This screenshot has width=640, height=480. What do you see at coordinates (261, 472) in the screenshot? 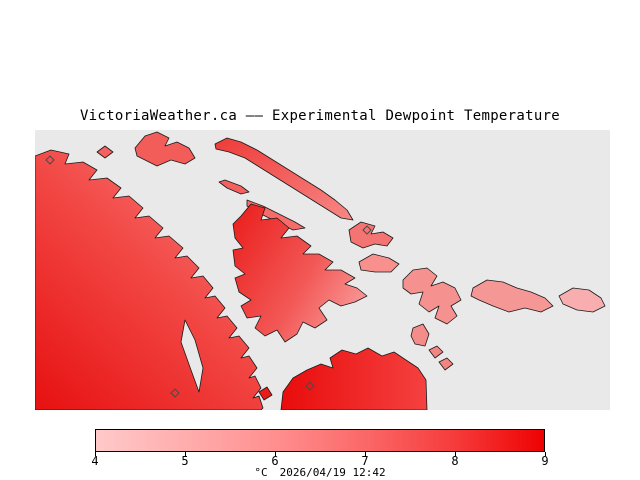
I see `unit-label: °C` at bounding box center [261, 472].